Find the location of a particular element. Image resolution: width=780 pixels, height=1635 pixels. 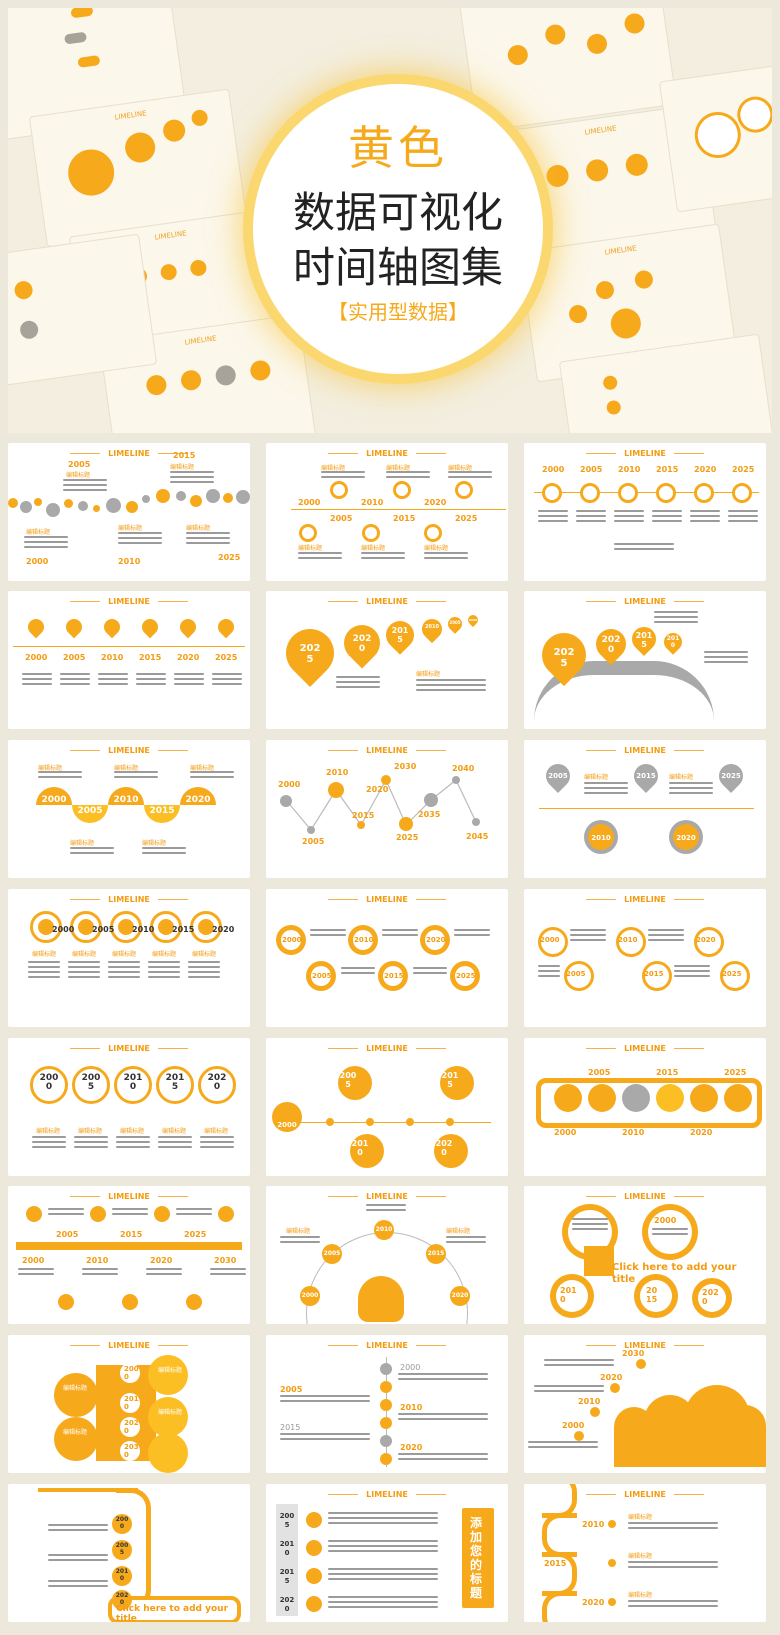

slide-15: LIMELINE 2005 2015 2025 2000 2010 2020 is located at coordinates (645, 1107).